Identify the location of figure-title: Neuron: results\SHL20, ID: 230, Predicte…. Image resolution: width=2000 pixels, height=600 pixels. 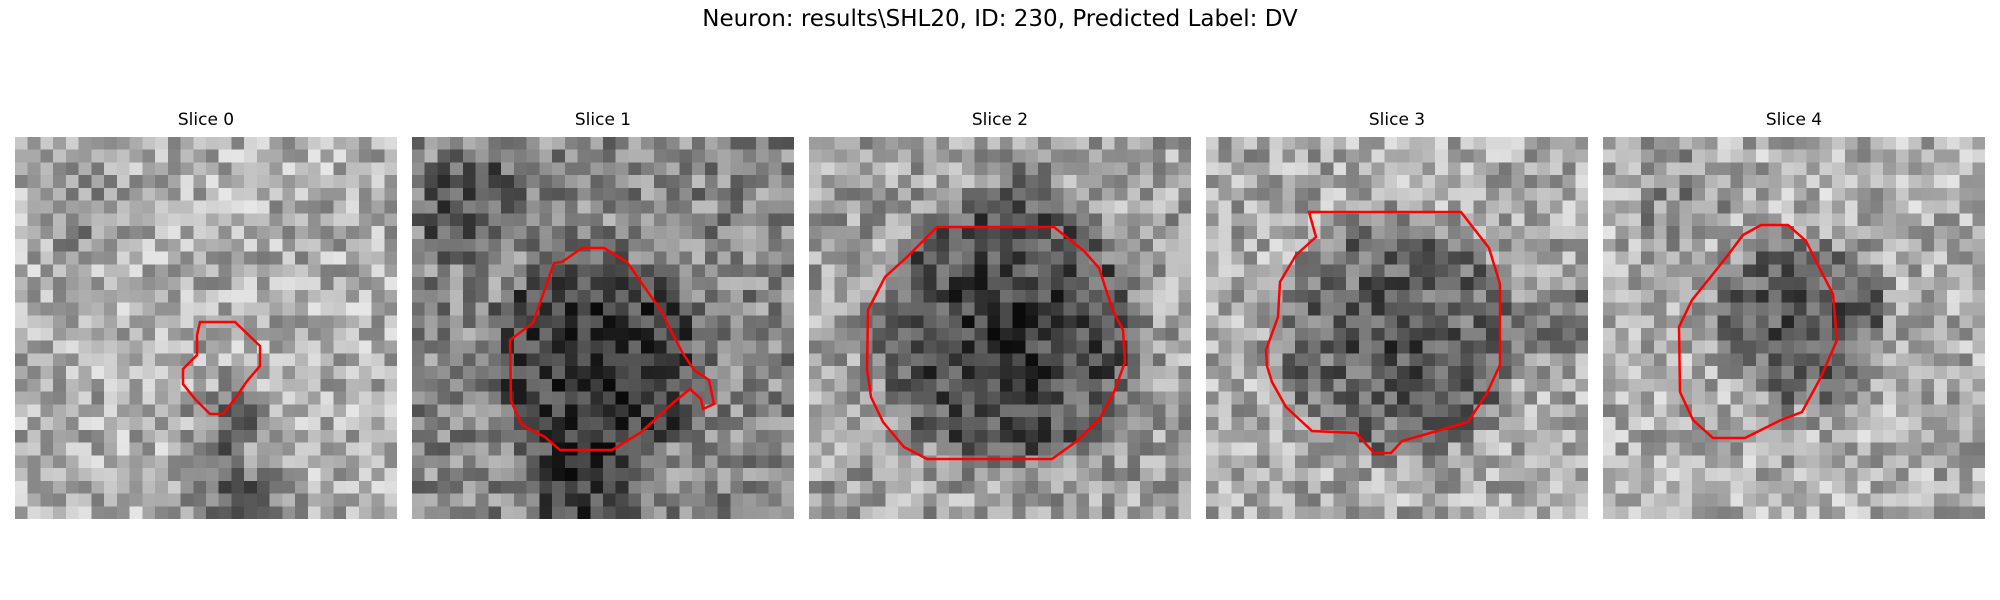
(1000, 19).